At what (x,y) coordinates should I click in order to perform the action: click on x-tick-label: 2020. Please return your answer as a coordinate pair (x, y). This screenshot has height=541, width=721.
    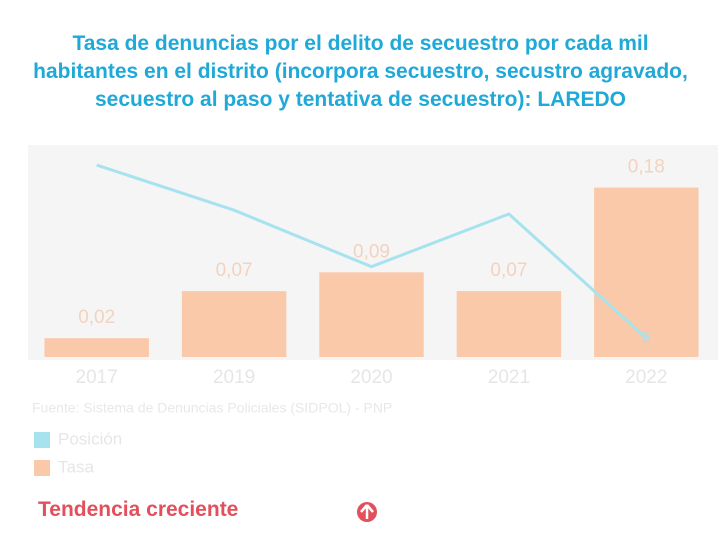
    Looking at the image, I should click on (371, 377).